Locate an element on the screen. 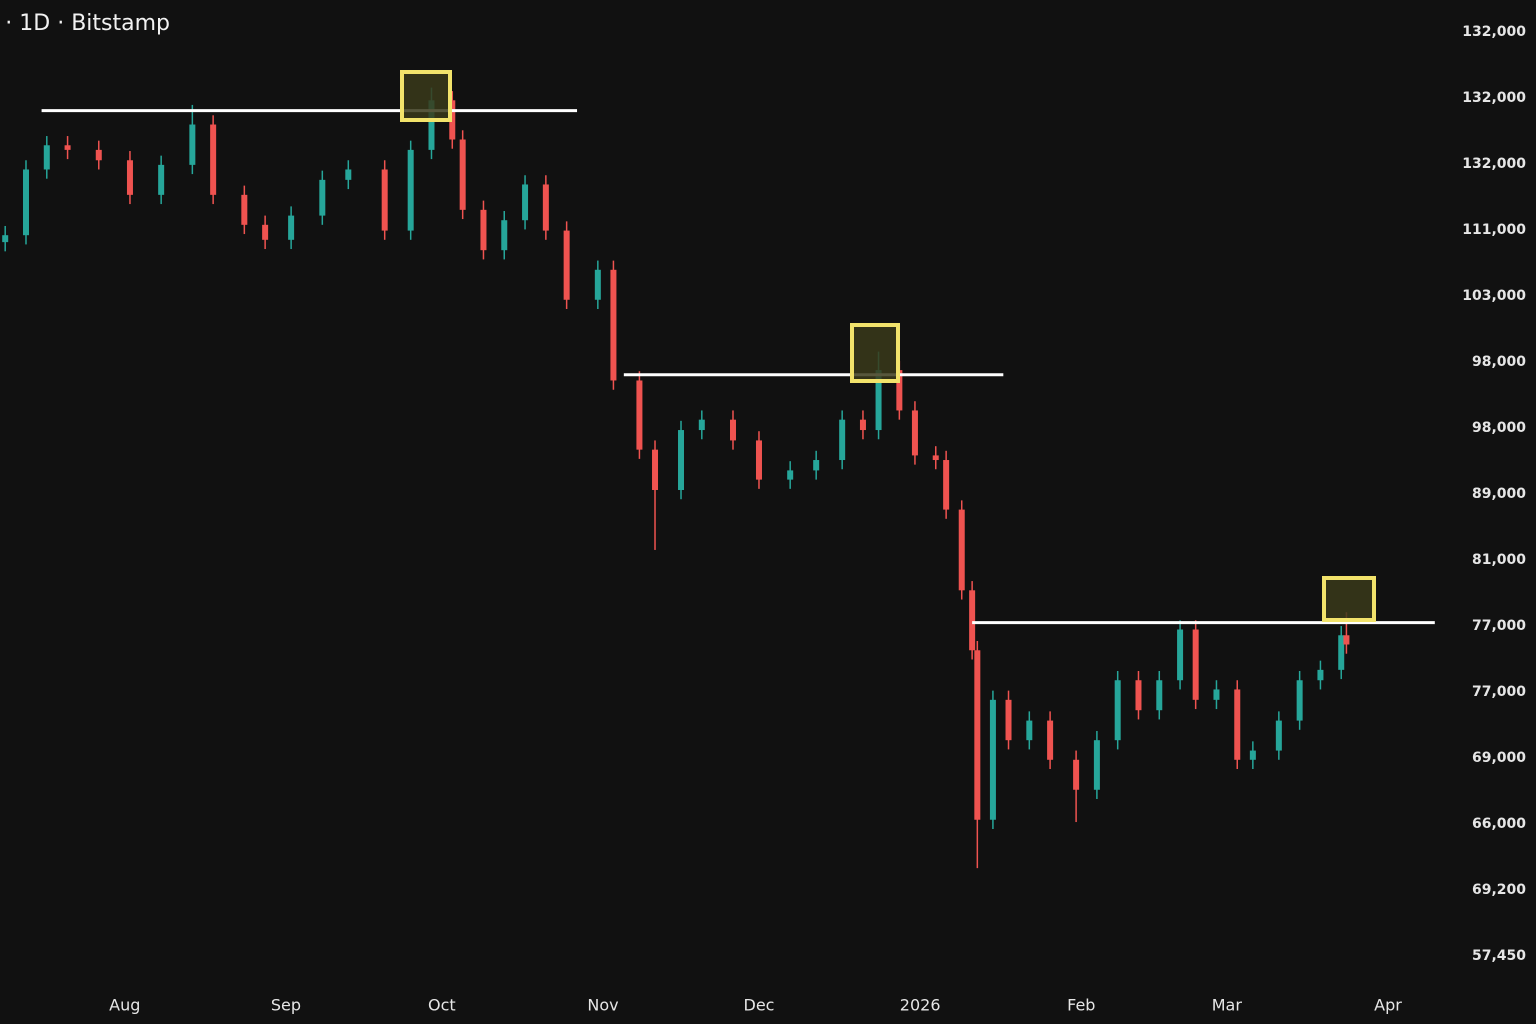 This screenshot has height=1024, width=1536. x-tick-label: Feb is located at coordinates (1081, 1005).